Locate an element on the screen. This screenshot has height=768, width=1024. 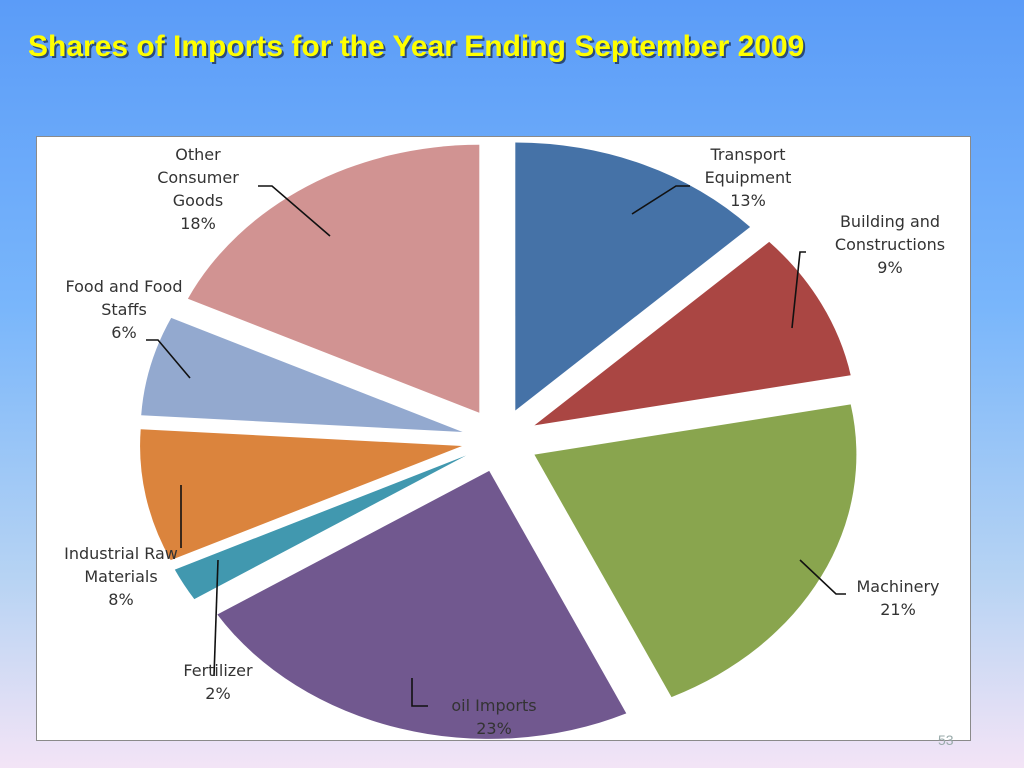
slice-percent-fertilizer: 2% is located at coordinates (217, 693).